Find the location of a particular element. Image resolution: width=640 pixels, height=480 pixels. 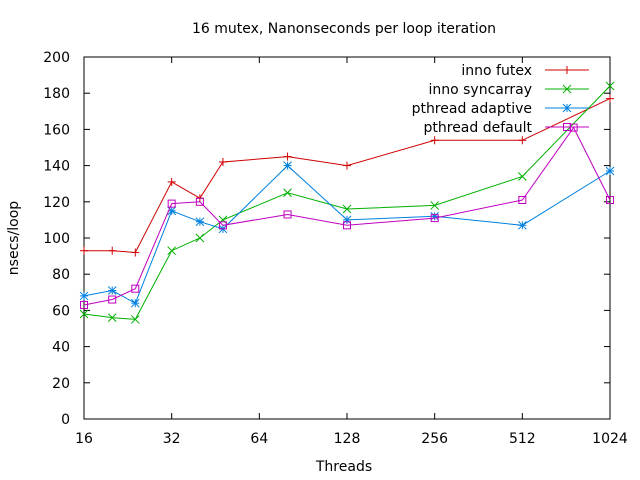

legend-entry: inno syncarray is located at coordinates (508, 90).